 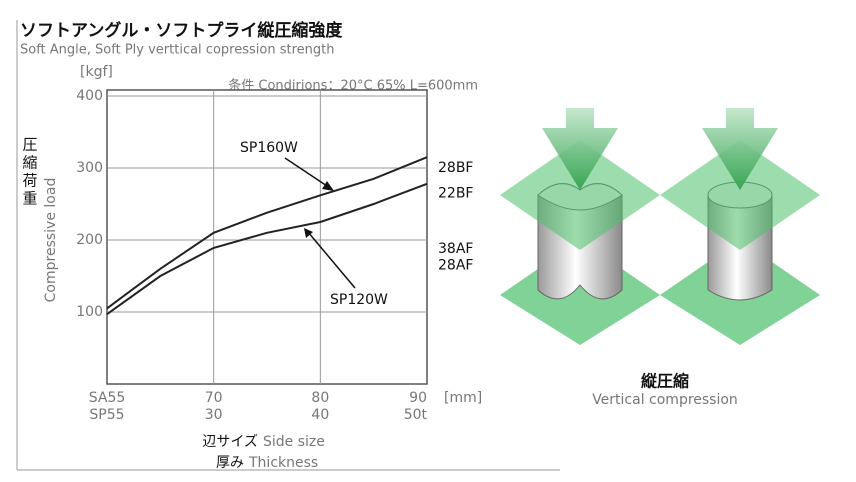 What do you see at coordinates (107, 398) in the screenshot?
I see `x-tick-label: SA55` at bounding box center [107, 398].